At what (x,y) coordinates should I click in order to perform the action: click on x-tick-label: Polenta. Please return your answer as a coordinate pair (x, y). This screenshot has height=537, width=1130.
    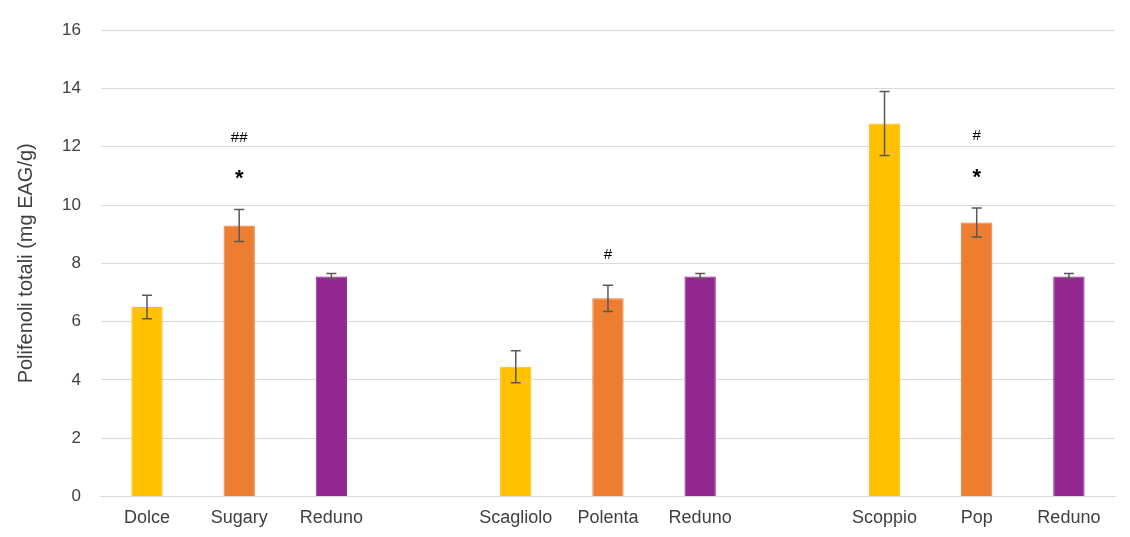
    Looking at the image, I should click on (608, 517).